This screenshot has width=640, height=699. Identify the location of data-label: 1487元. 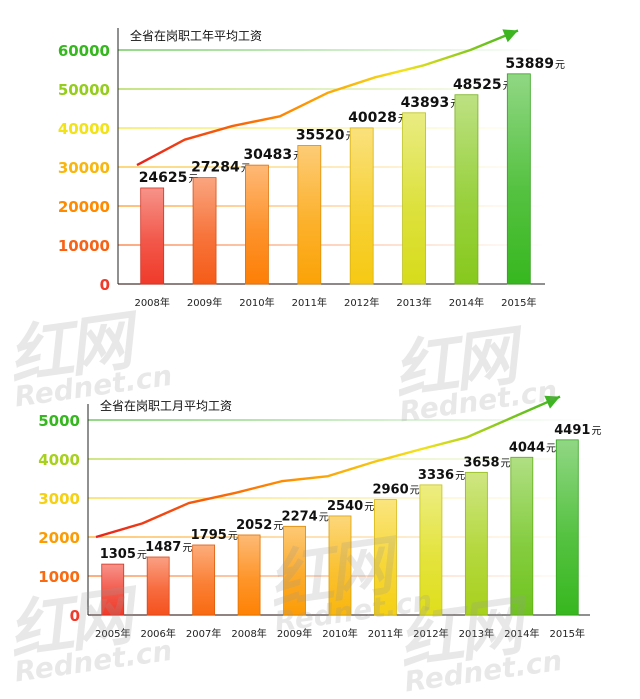
(168, 547).